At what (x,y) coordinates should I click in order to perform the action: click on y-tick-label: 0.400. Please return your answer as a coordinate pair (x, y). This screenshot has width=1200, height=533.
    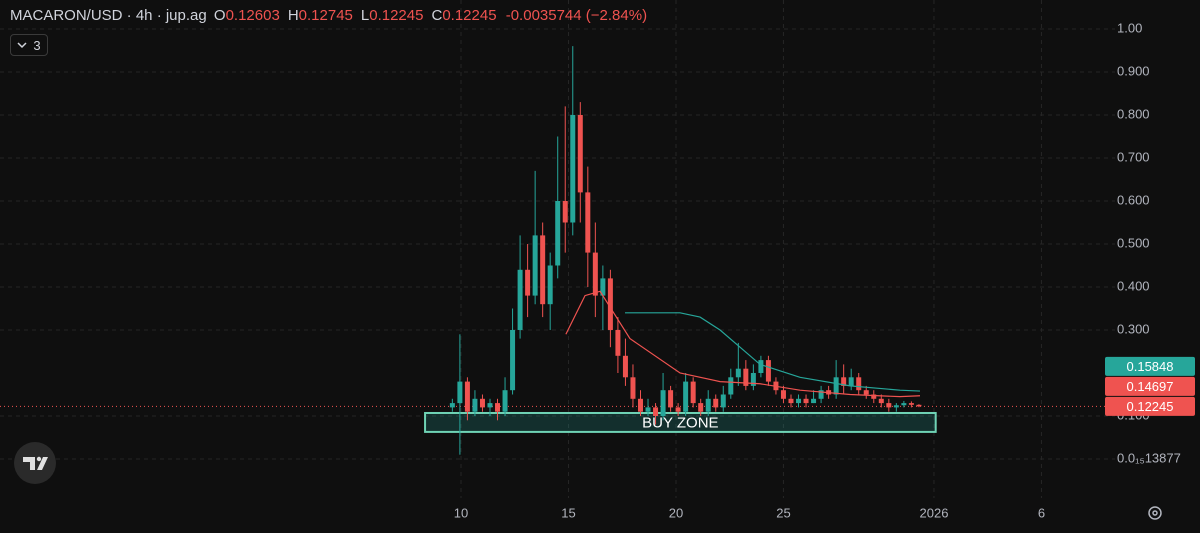
    Looking at the image, I should click on (1133, 285).